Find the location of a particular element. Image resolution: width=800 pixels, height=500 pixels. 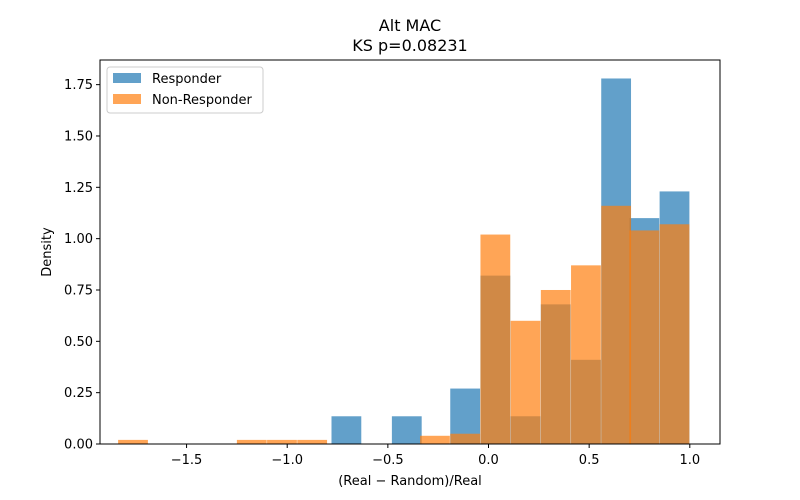

legend: Responder Non-Responder is located at coordinates (185, 90).